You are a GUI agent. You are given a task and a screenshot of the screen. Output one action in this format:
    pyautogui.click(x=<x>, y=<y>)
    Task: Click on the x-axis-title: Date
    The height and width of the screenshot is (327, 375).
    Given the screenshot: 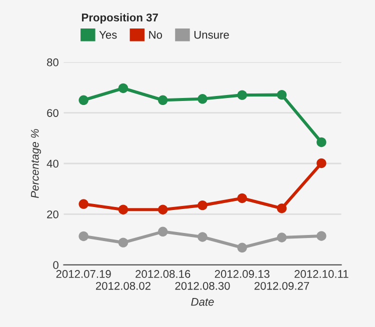 What is the action you would take?
    pyautogui.click(x=202, y=302)
    